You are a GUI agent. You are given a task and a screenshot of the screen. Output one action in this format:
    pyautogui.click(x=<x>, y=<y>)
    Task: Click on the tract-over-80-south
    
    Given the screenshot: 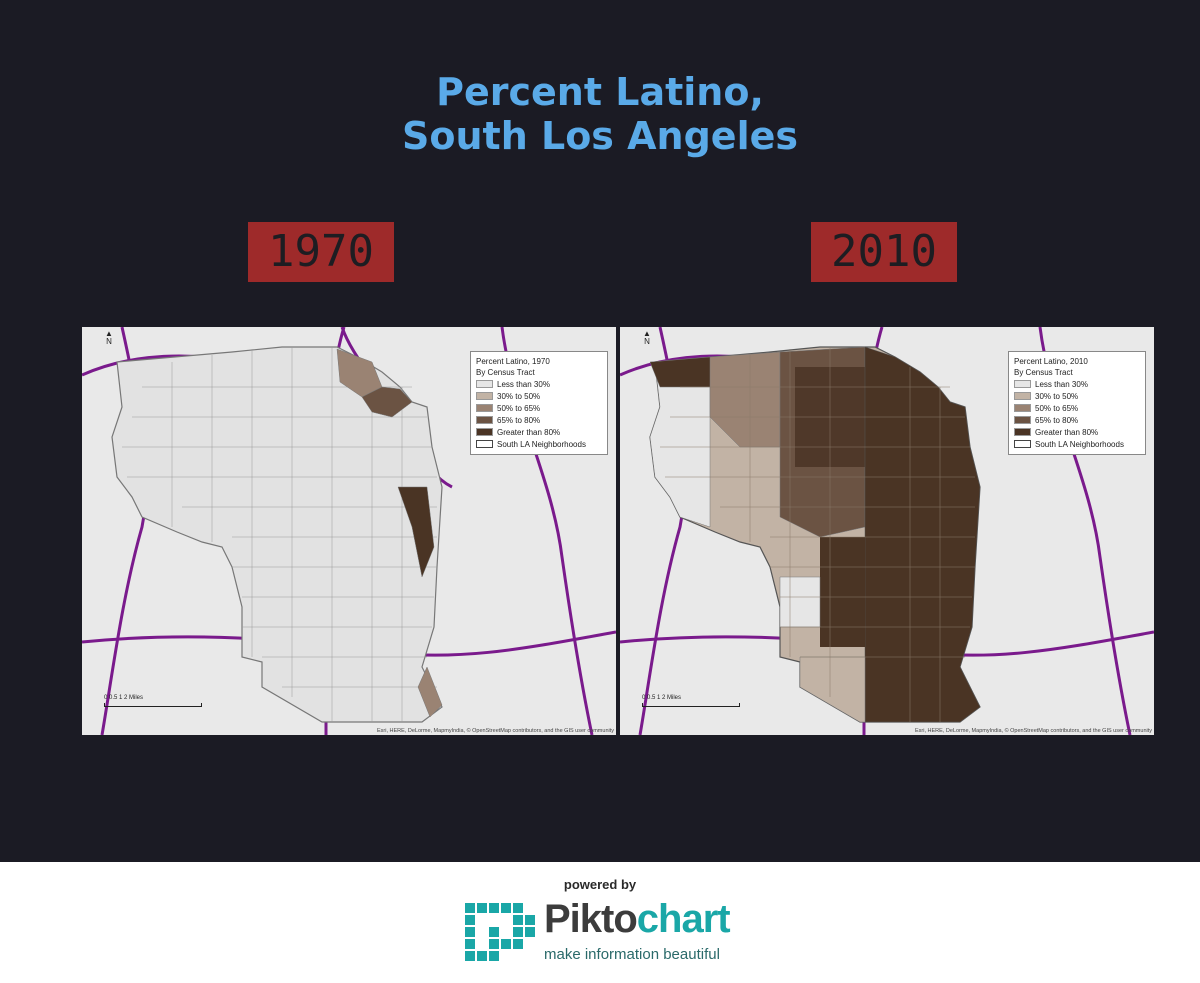 What is the action you would take?
    pyautogui.click(x=842, y=592)
    